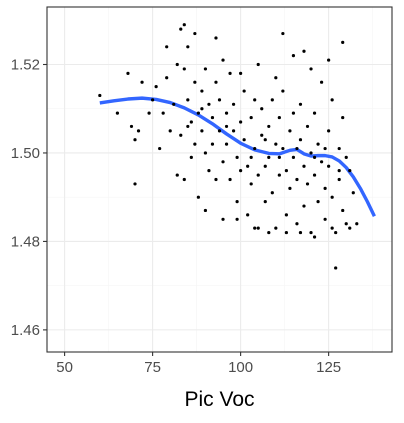 Image resolution: width=404 pixels, height=423 pixels. I want to click on y-tick-label: 1.48, so click(25, 241).